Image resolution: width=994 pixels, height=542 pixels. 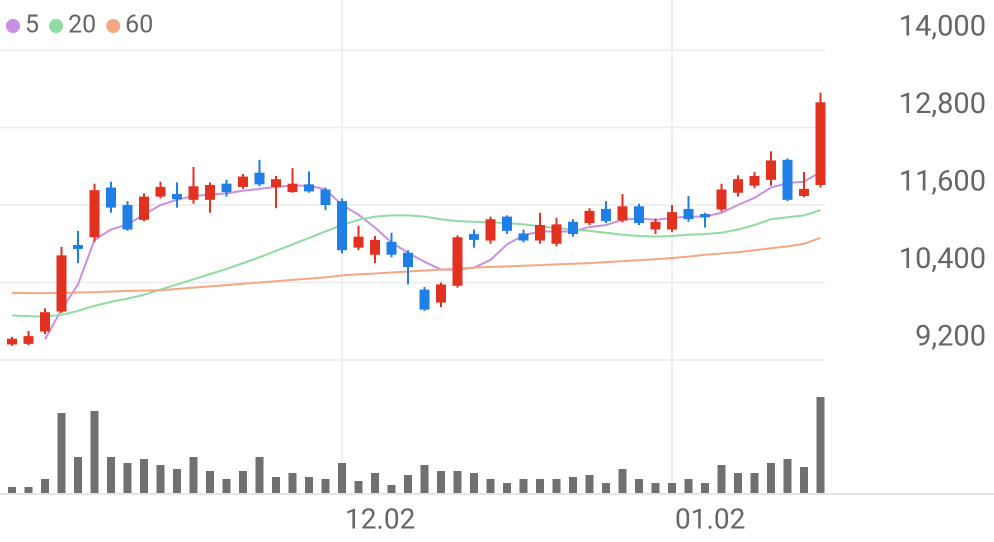 What do you see at coordinates (942, 259) in the screenshot?
I see `y-tick-label: 10,400` at bounding box center [942, 259].